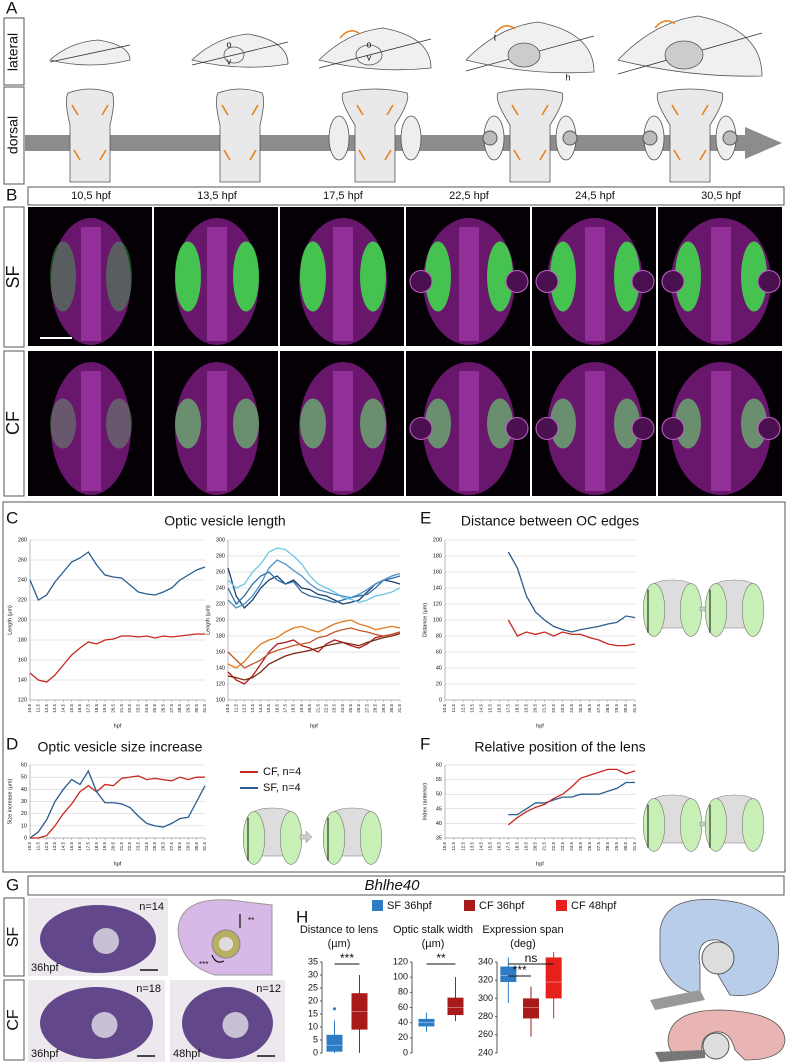 This screenshot has height=1063, width=788. What do you see at coordinates (567, 77) in the screenshot?
I see `annotation: h` at bounding box center [567, 77].